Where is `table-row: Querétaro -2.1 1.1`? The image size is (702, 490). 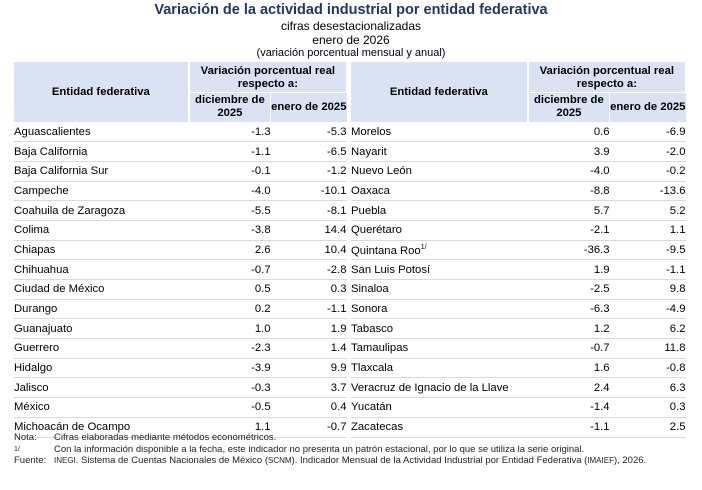 table-row: Querétaro -2.1 1.1 is located at coordinates (518, 230).